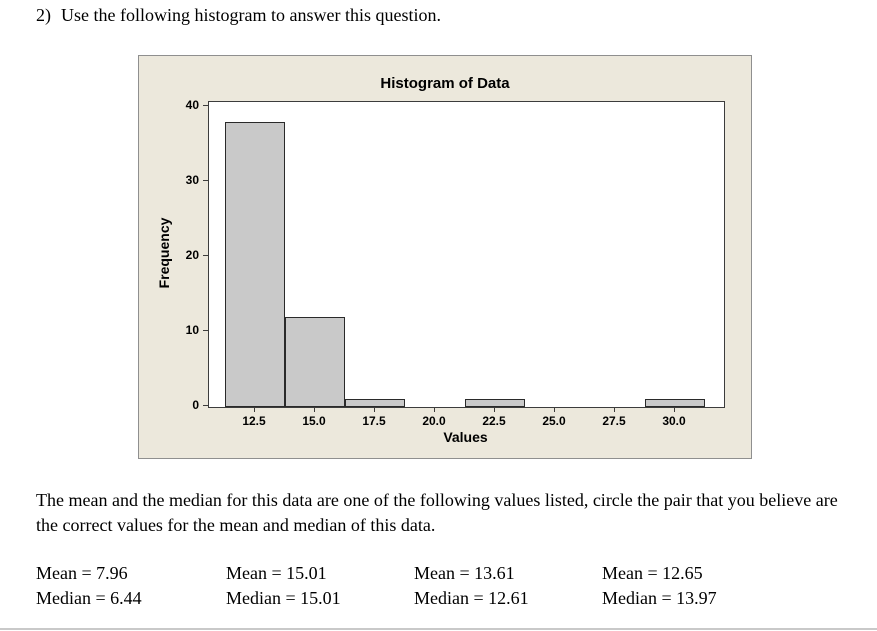 The height and width of the screenshot is (631, 877). Describe the element at coordinates (43, 15) in the screenshot. I see `question-number: 2)` at that location.